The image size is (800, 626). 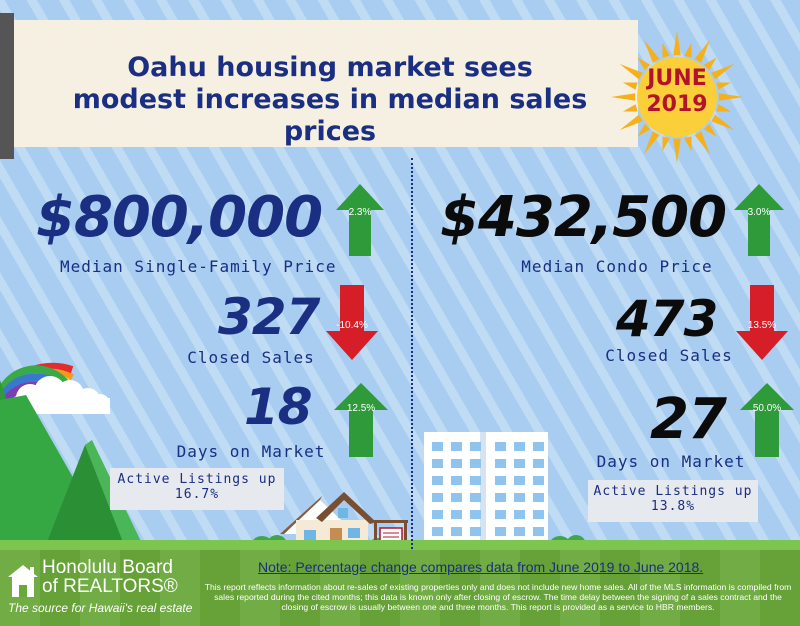 I want to click on condo-active-listings: Active Listings up 13.8%, so click(x=673, y=501).